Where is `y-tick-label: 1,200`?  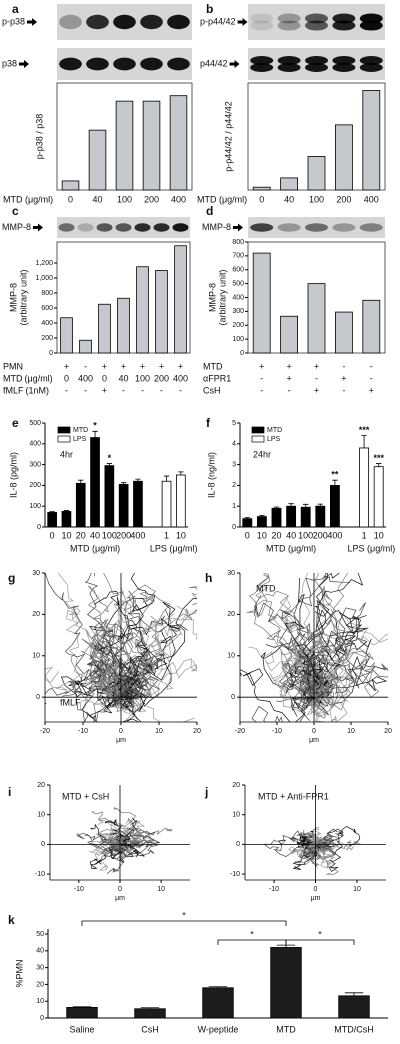 y-tick-label: 1,200 is located at coordinates (44, 263).